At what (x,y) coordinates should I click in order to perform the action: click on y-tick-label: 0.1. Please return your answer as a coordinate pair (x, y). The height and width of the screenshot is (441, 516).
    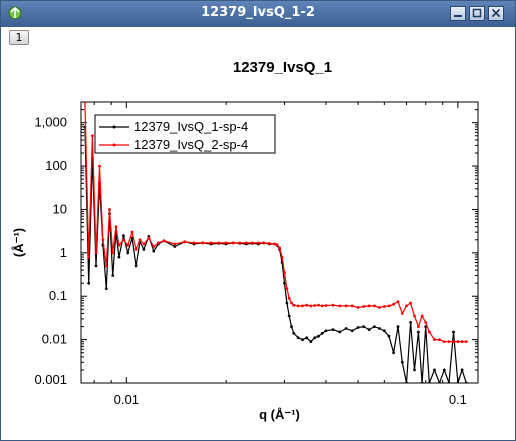
    Looking at the image, I should click on (58, 295).